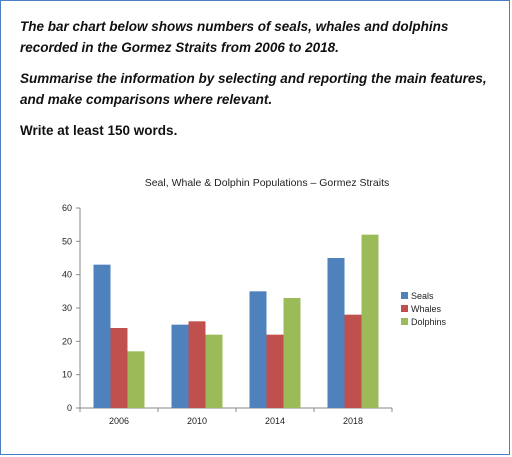 The height and width of the screenshot is (457, 512). What do you see at coordinates (404, 295) in the screenshot?
I see `legend-swatch-seals` at bounding box center [404, 295].